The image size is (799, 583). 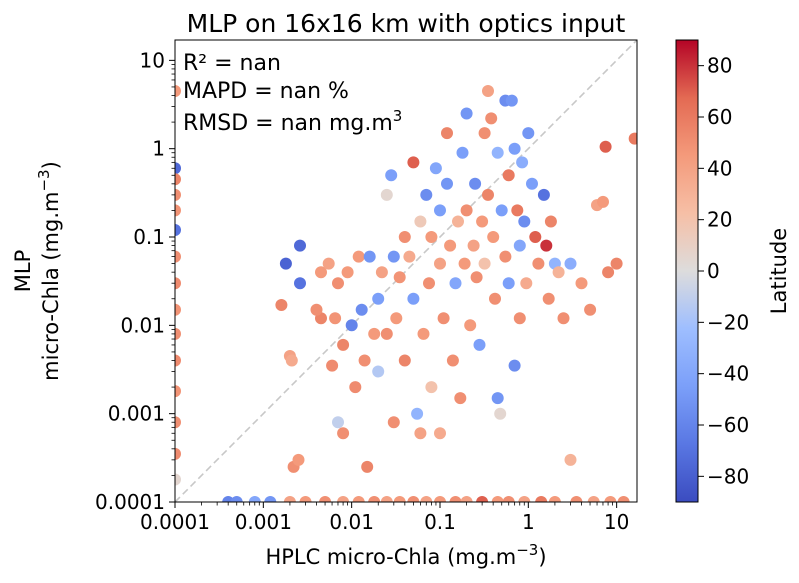 What do you see at coordinates (728, 322) in the screenshot?
I see `colorbar-tick-label: −20` at bounding box center [728, 322].